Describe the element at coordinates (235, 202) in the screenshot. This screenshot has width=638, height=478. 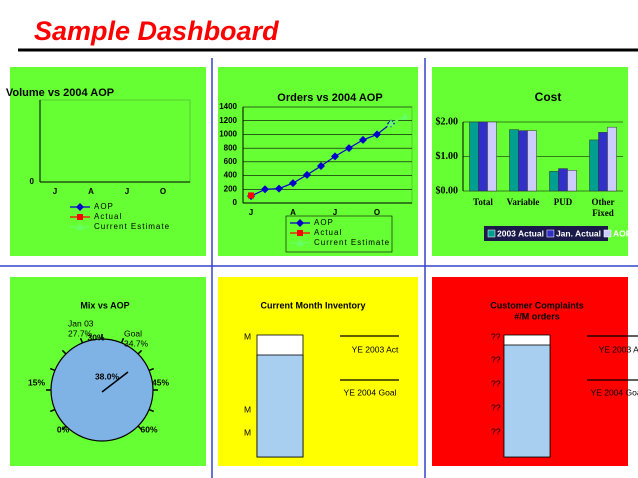
I see `y-tick-label: 0` at that location.